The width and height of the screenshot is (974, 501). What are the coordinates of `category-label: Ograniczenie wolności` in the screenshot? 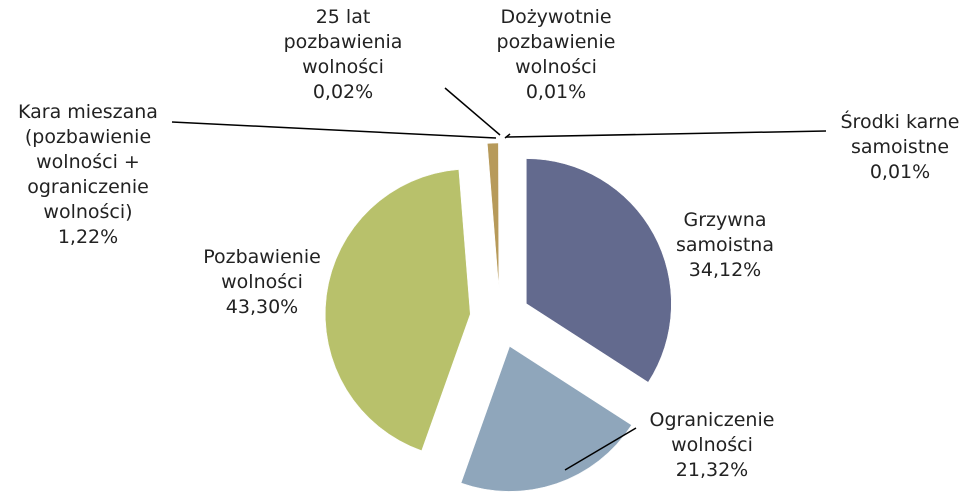 It's located at (712, 432).